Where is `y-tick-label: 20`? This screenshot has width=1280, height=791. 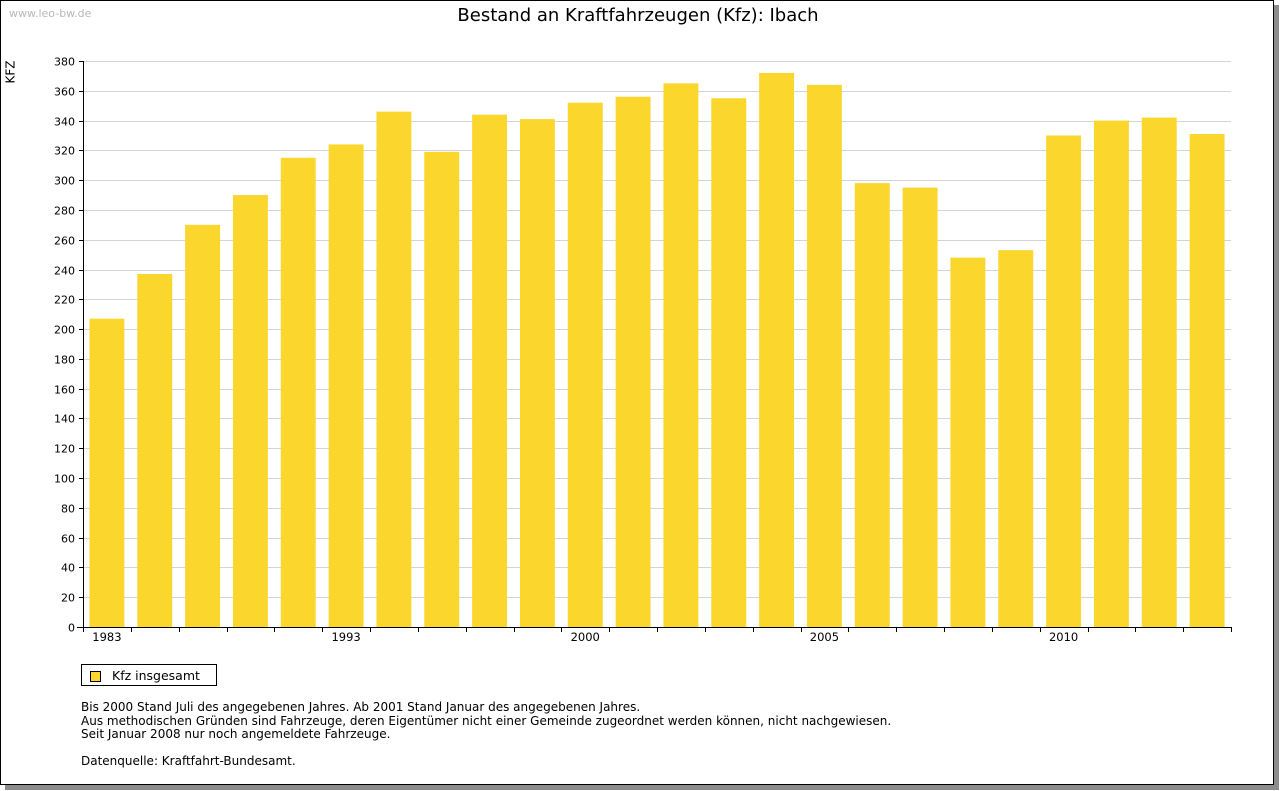
y-tick-label: 20 is located at coordinates (68, 598).